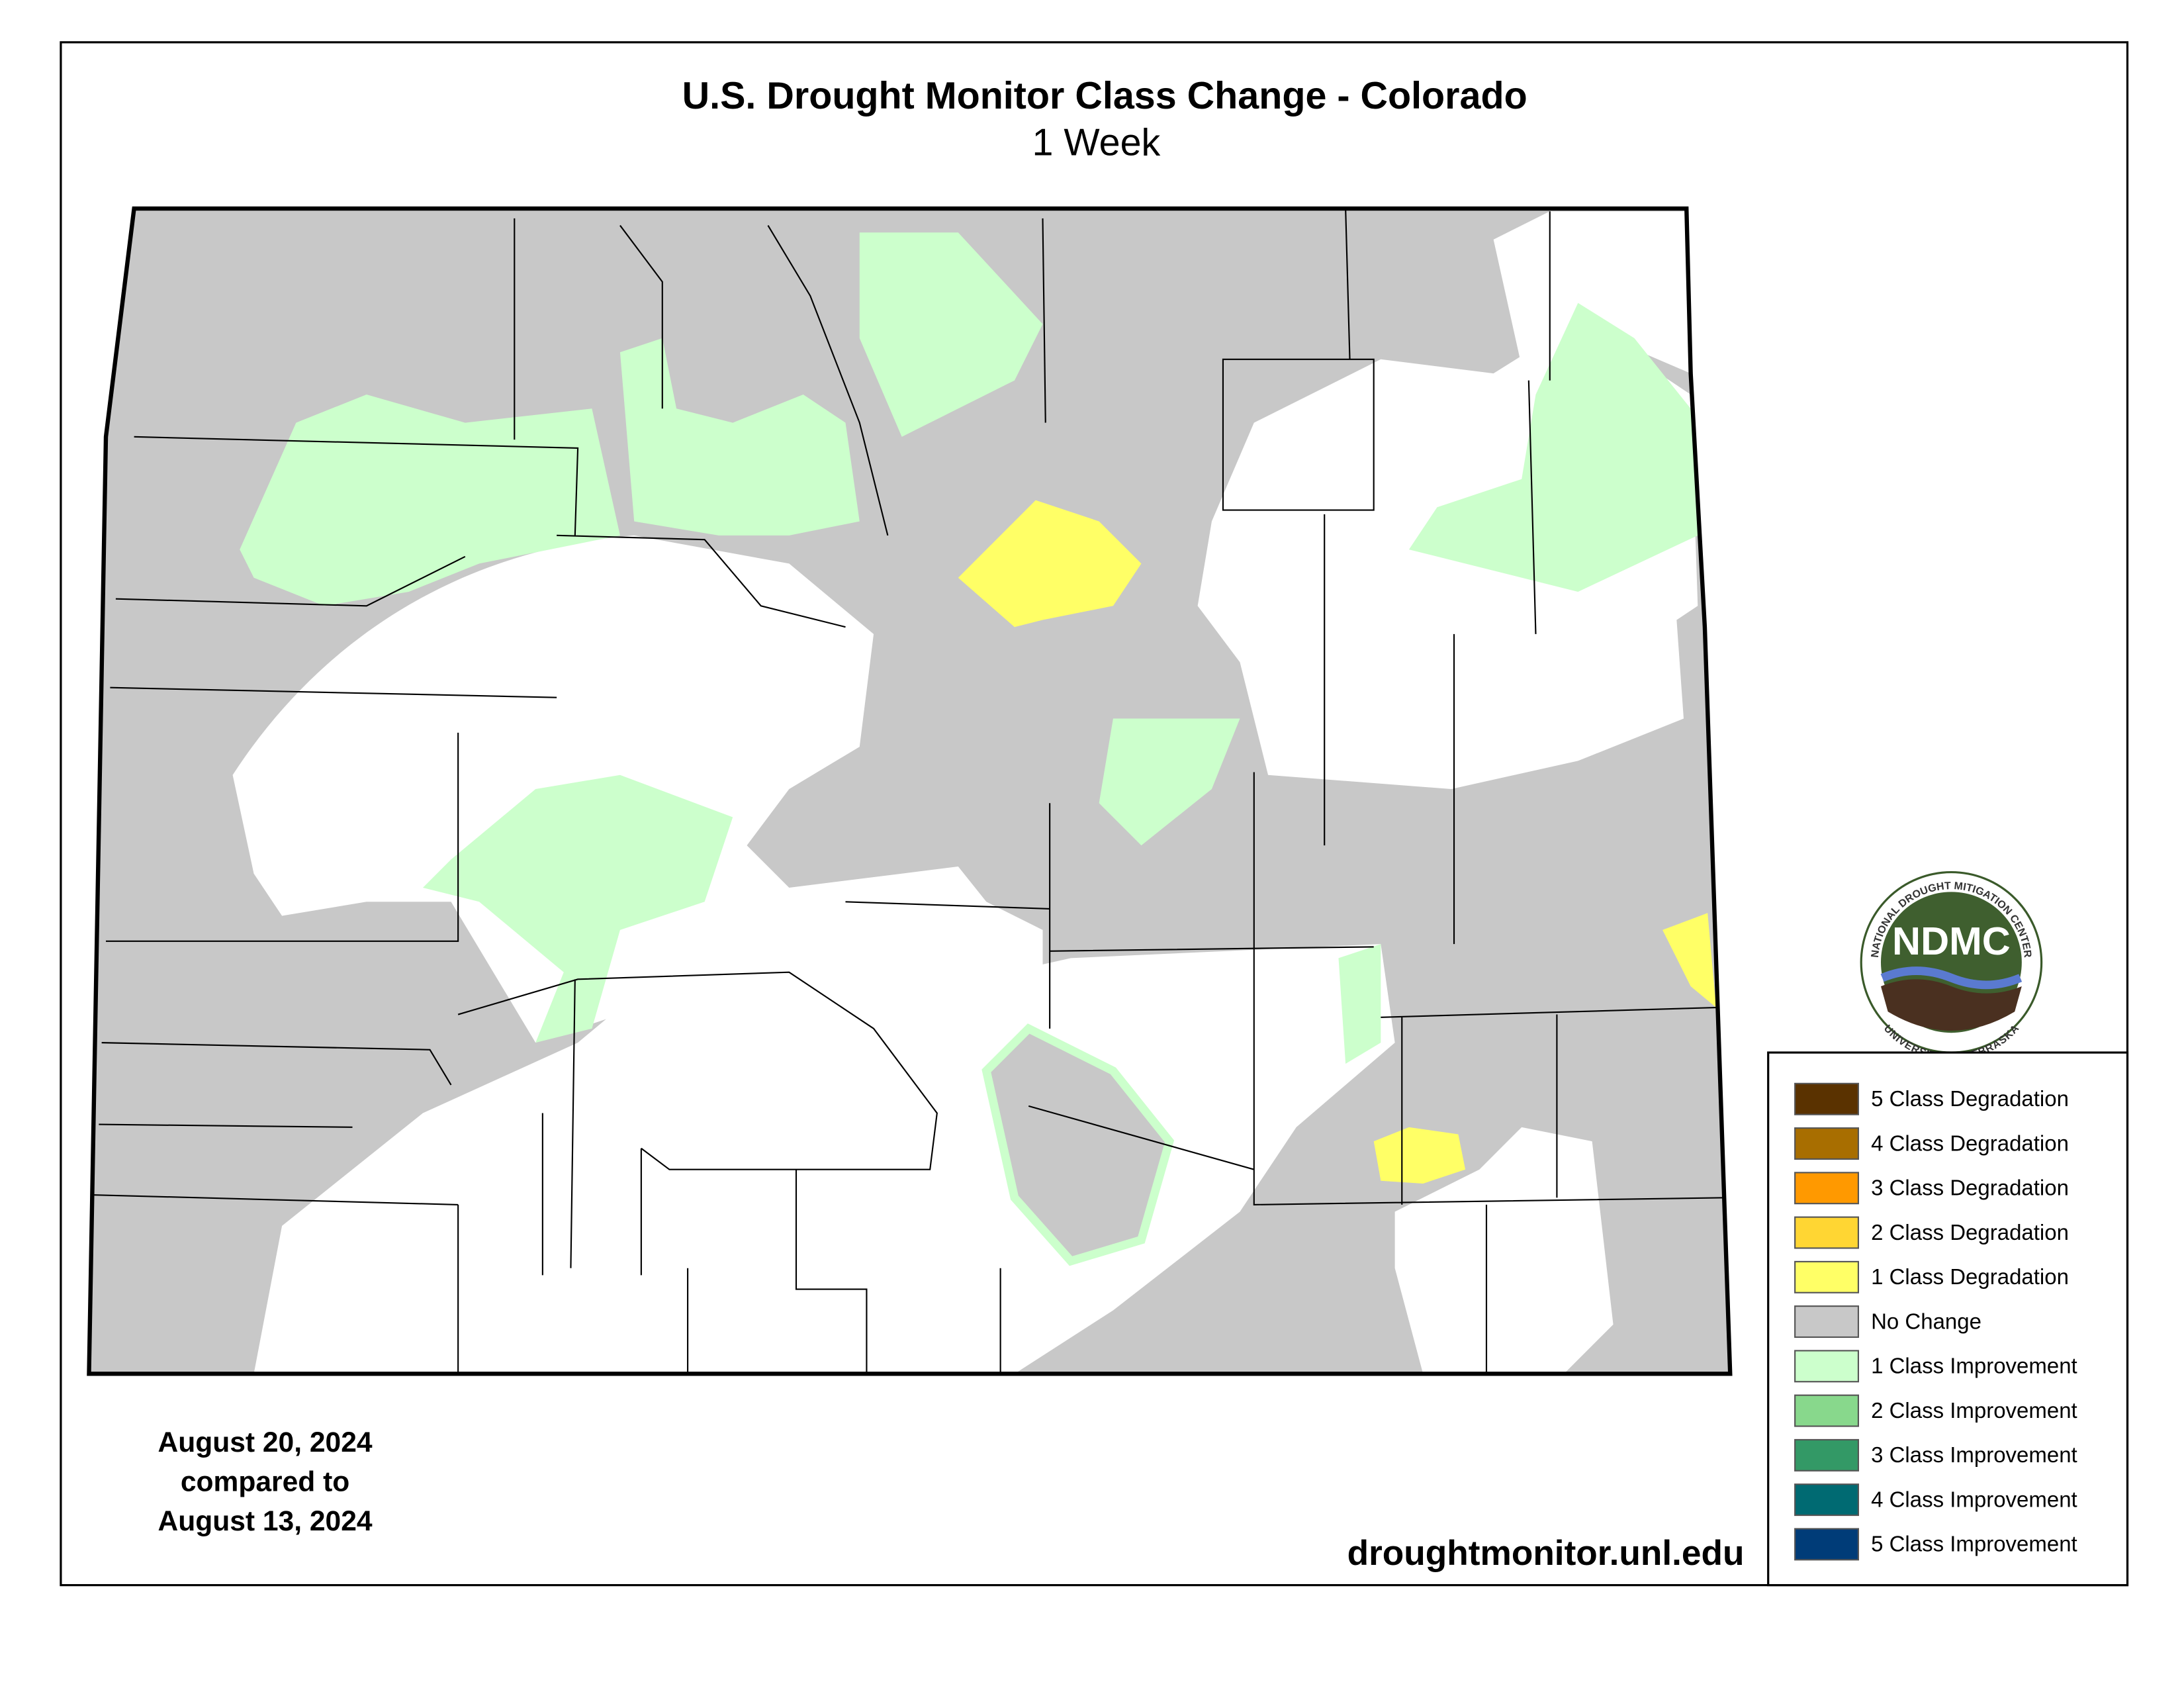 This screenshot has width=2184, height=1688. Describe the element at coordinates (1951, 941) in the screenshot. I see `logo-abbr: NDMC` at that location.